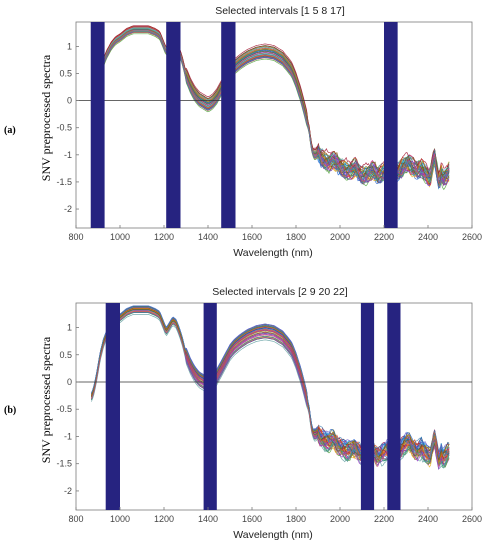  Describe the element at coordinates (280, 292) in the screenshot. I see `chart-title: Selected intervals [2 9 20 22]` at that location.